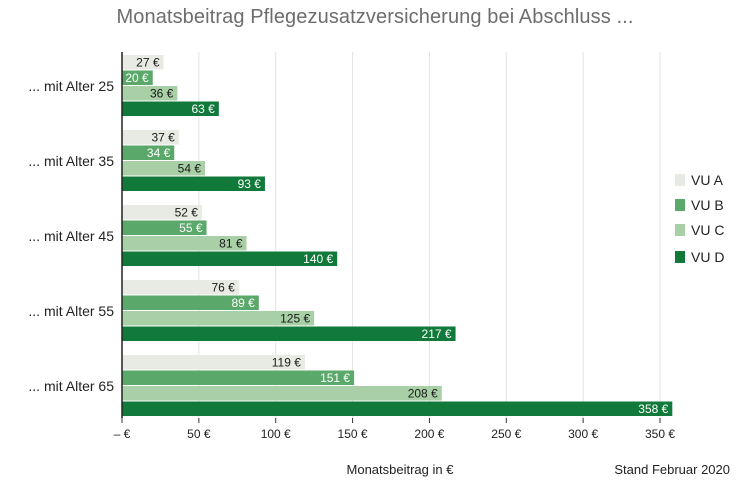 The height and width of the screenshot is (498, 750). Describe the element at coordinates (437, 334) in the screenshot. I see `bar-value-label: 217 €` at that location.